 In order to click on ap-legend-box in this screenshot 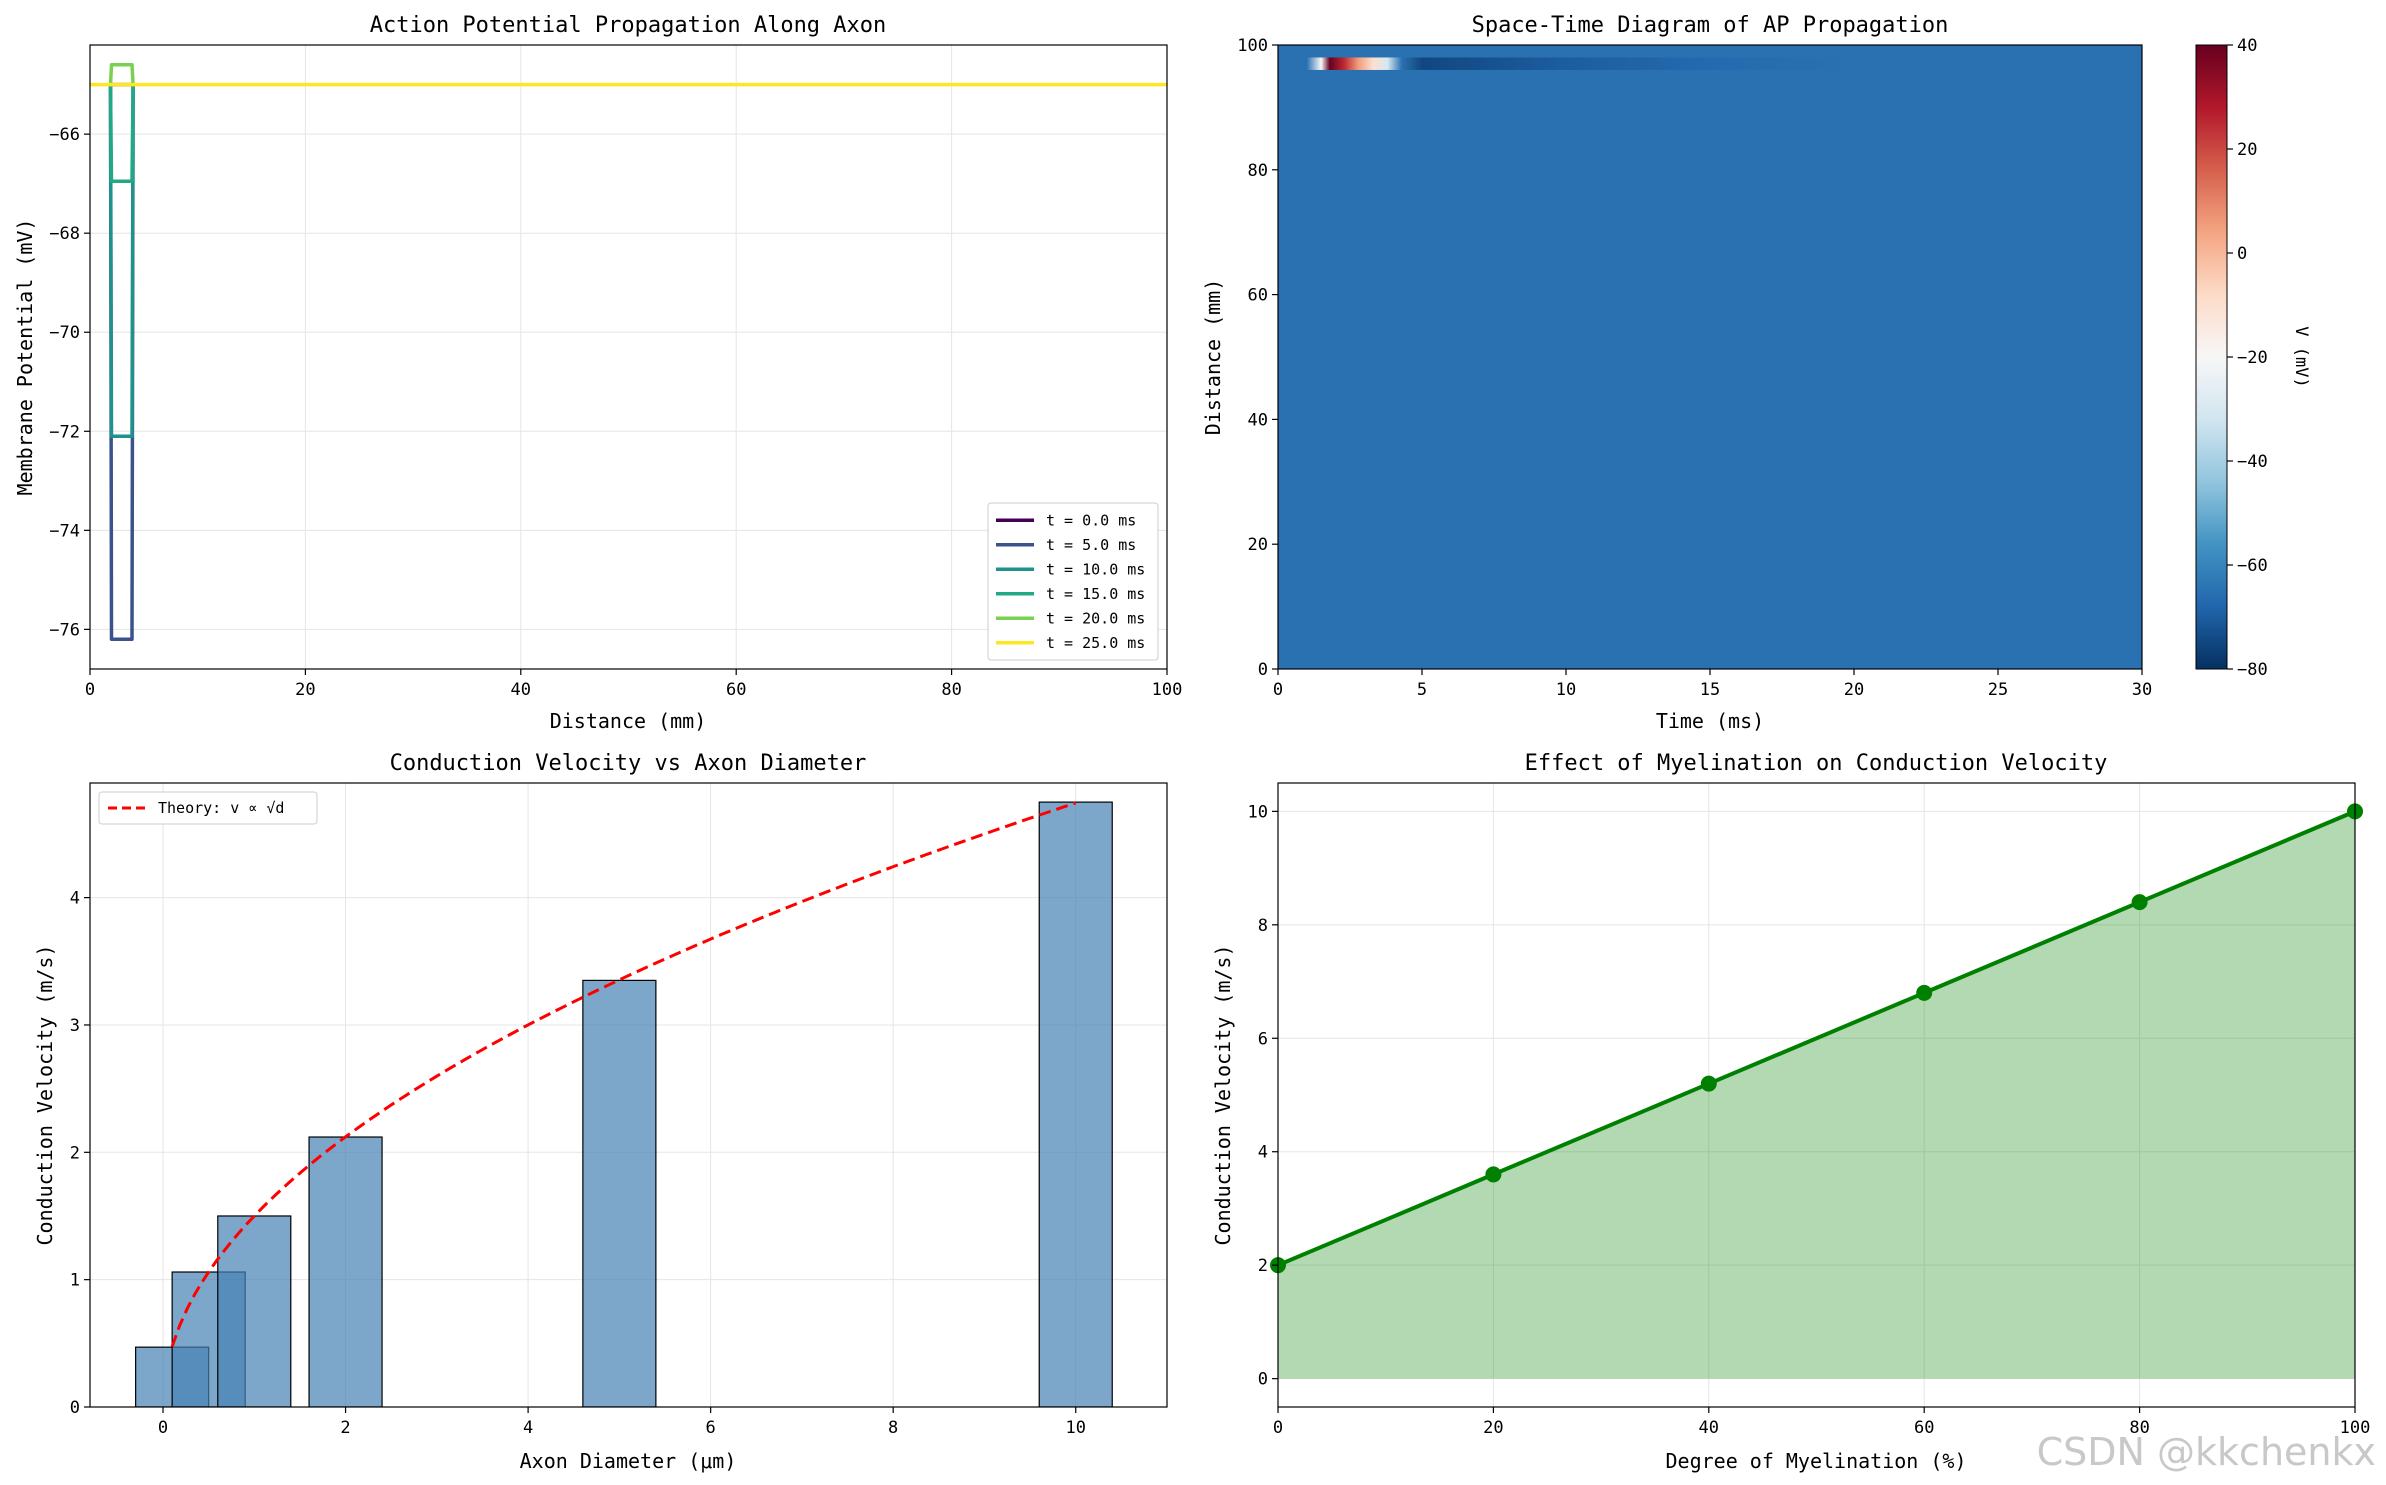, I will do `click(1073, 581)`.